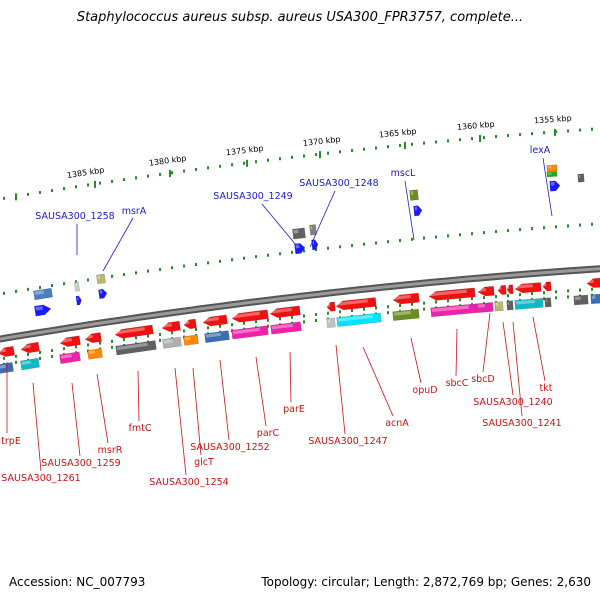 The height and width of the screenshot is (600, 600). What do you see at coordinates (553, 120) in the screenshot?
I see `ruler-label: 1355 kbp` at bounding box center [553, 120].